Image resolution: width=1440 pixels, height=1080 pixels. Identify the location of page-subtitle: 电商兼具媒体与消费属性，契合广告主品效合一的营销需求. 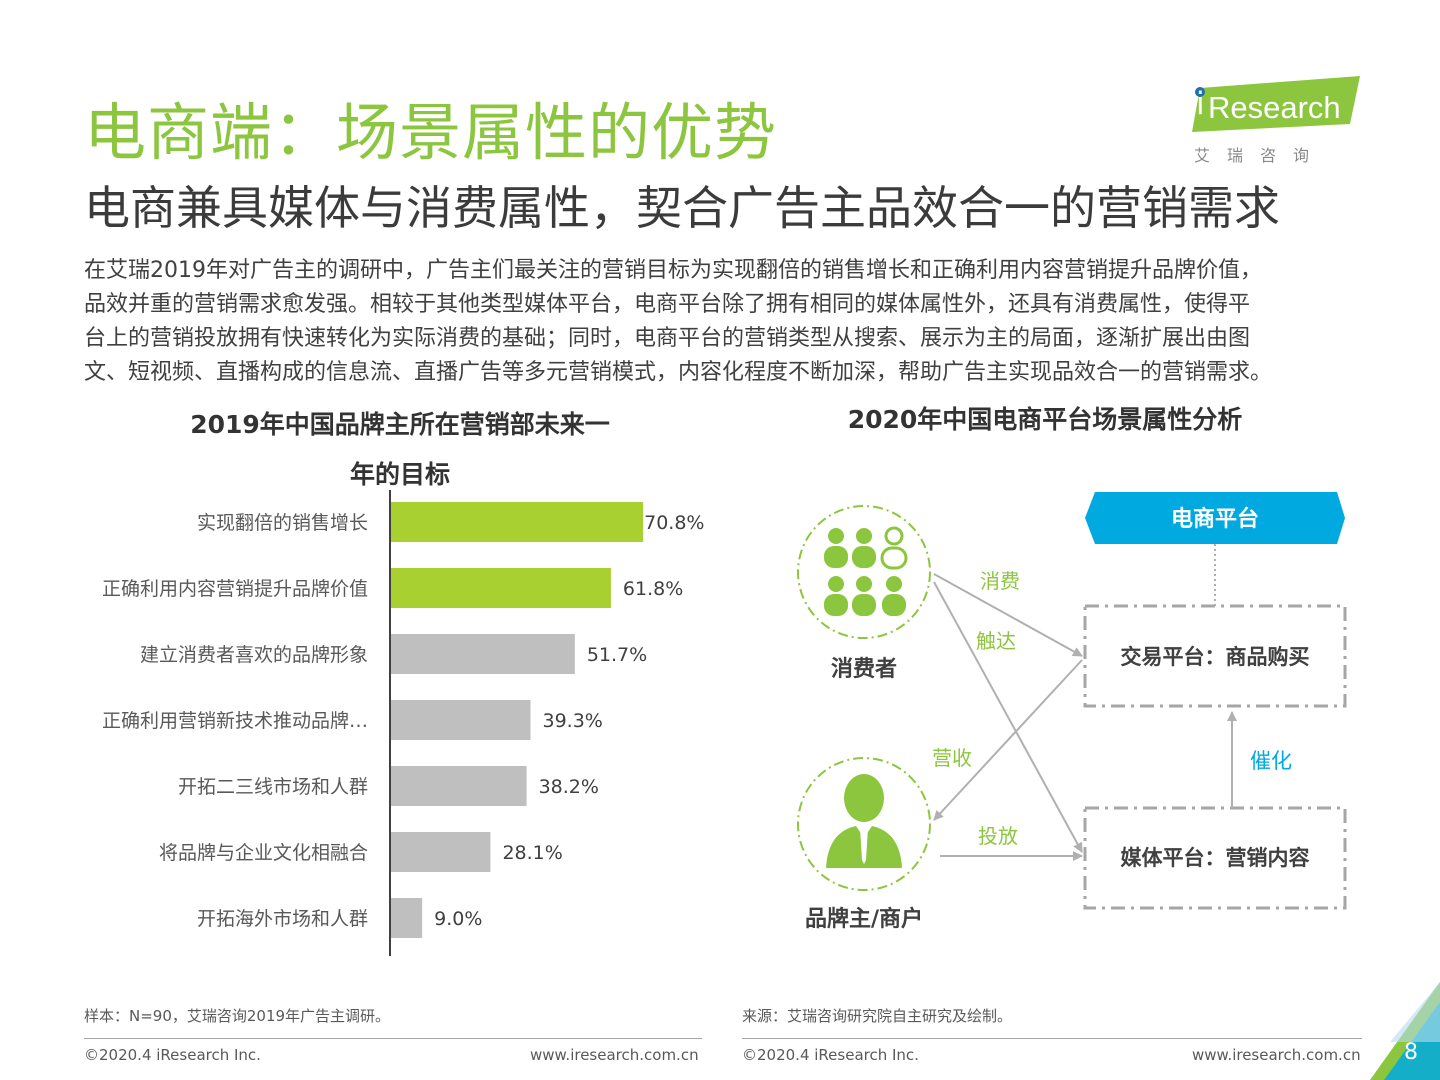
(682, 208).